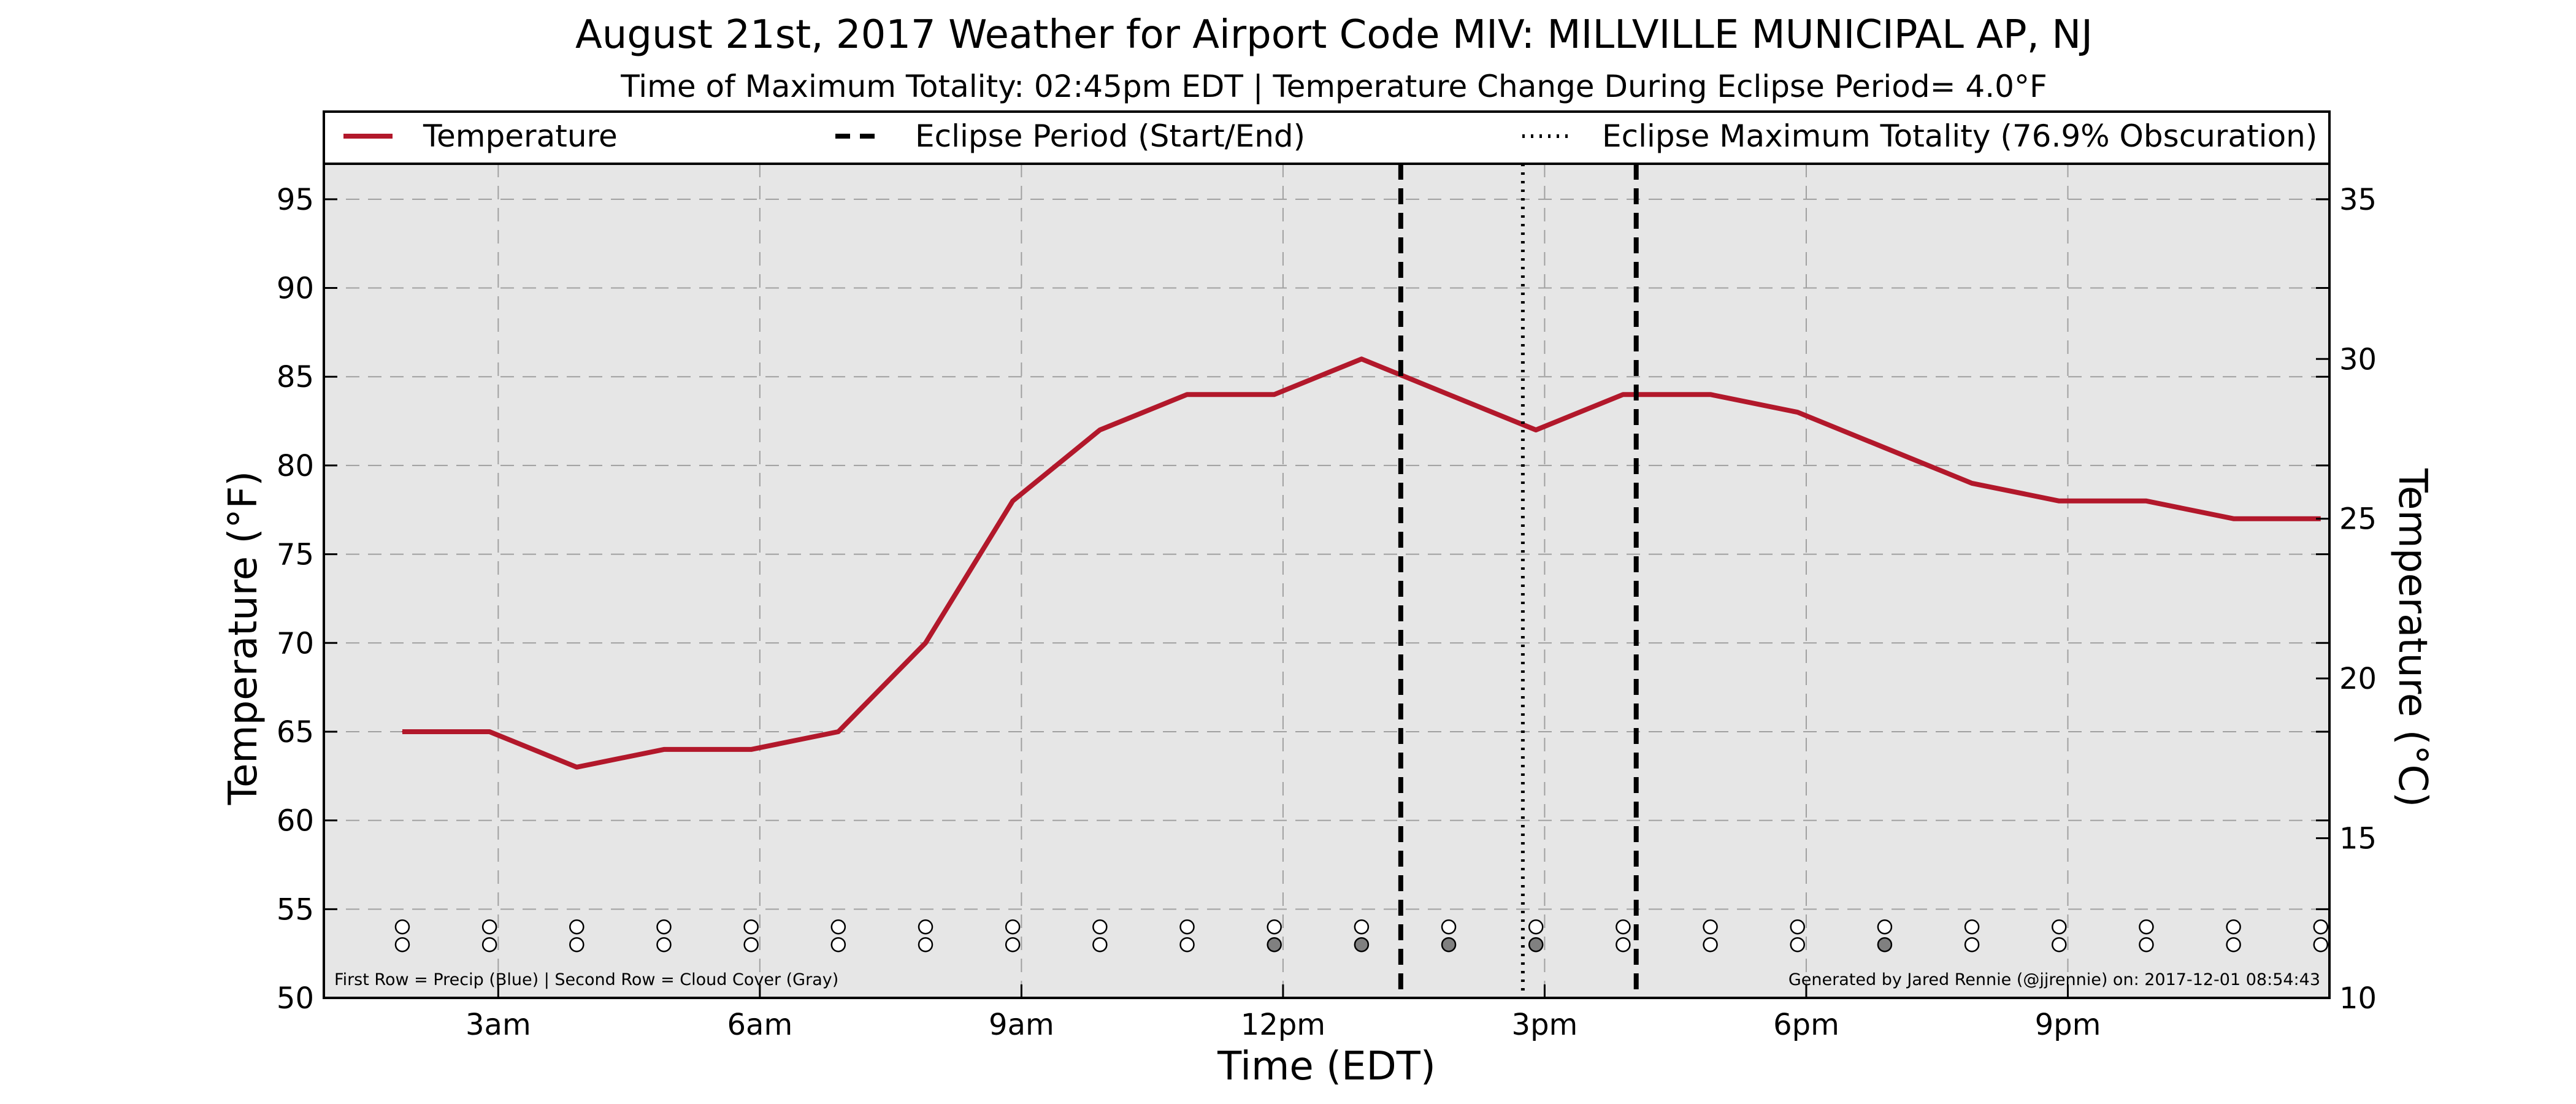 This screenshot has width=2576, height=1104. Describe the element at coordinates (760, 1025) in the screenshot. I see `x-tick-label: 6am` at that location.